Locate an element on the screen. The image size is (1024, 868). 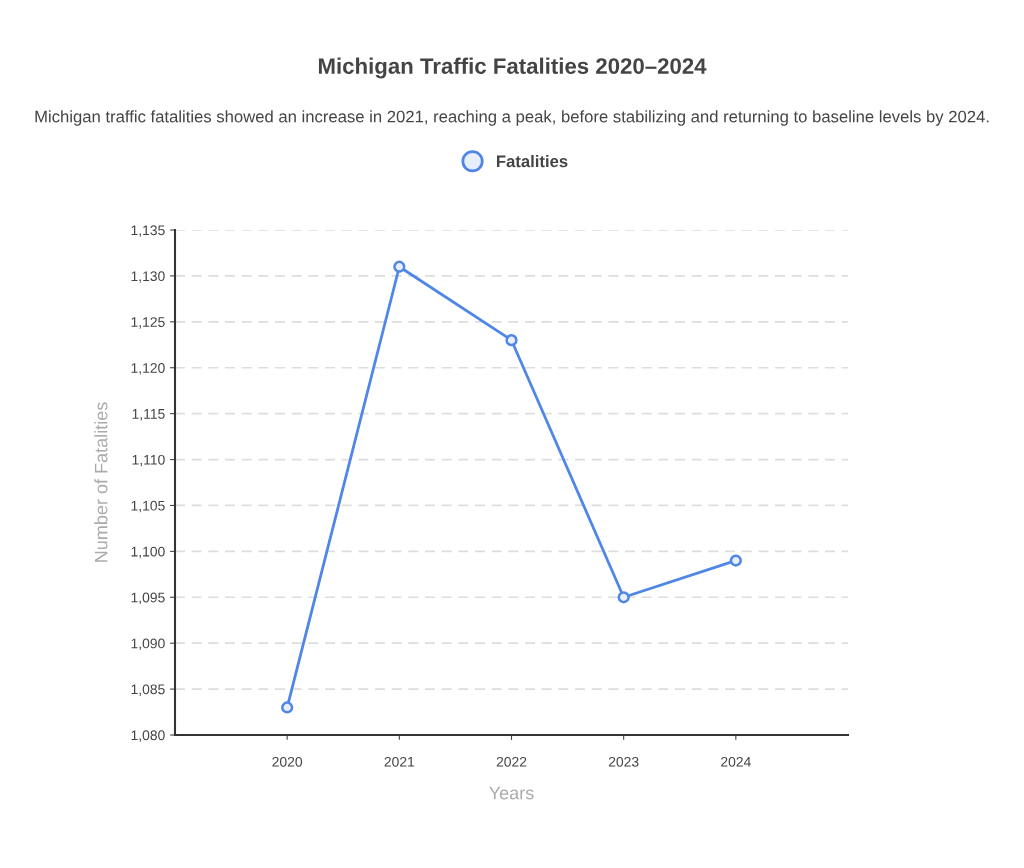
x-axis-title: Years is located at coordinates (511, 793).